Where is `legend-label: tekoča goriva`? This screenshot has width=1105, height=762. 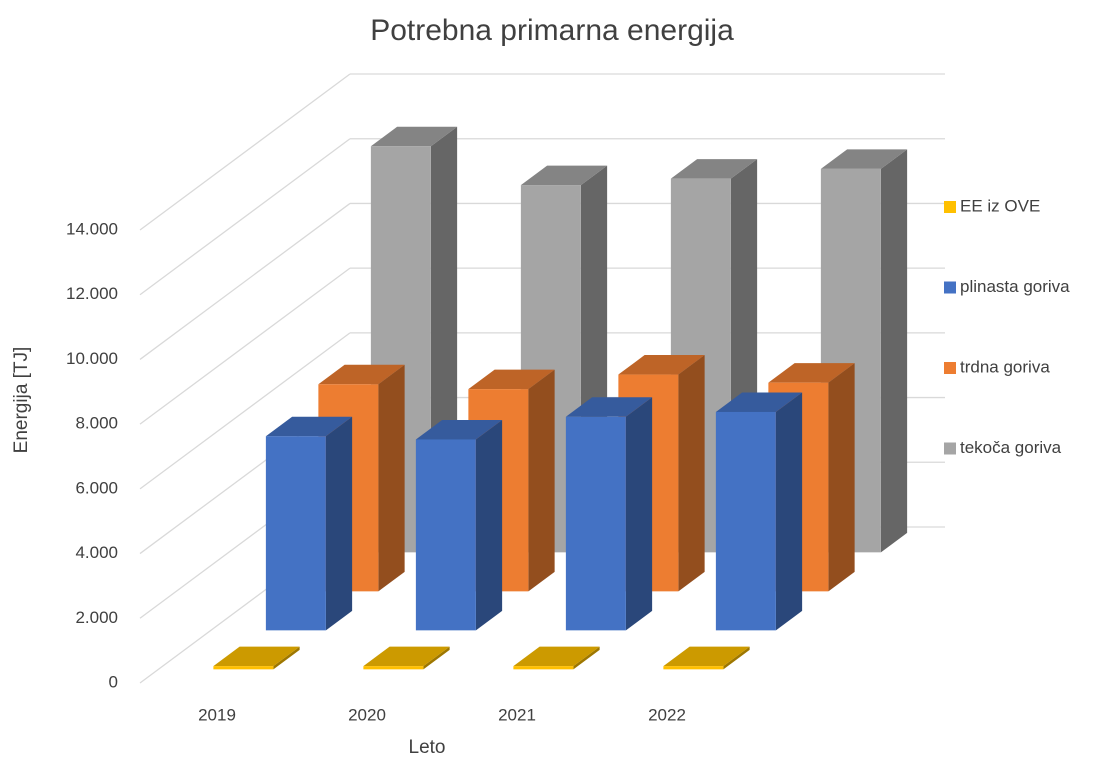
legend-label: tekoča goriva is located at coordinates (1011, 447).